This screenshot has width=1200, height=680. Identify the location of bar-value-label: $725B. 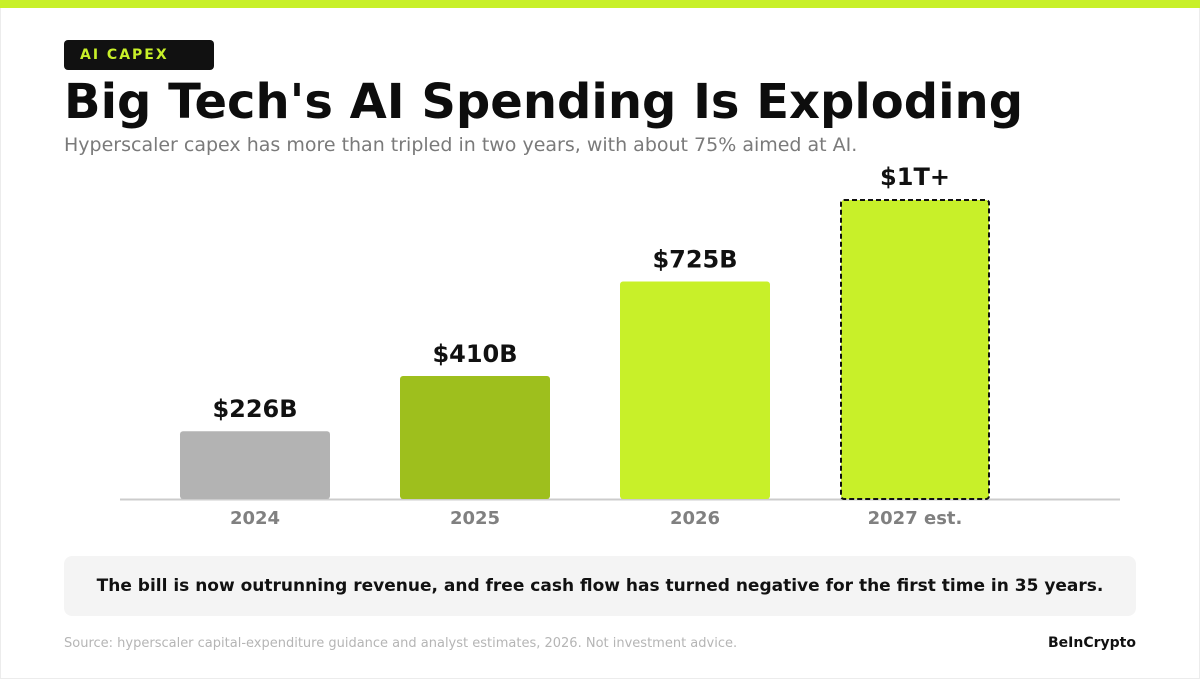
(694, 260).